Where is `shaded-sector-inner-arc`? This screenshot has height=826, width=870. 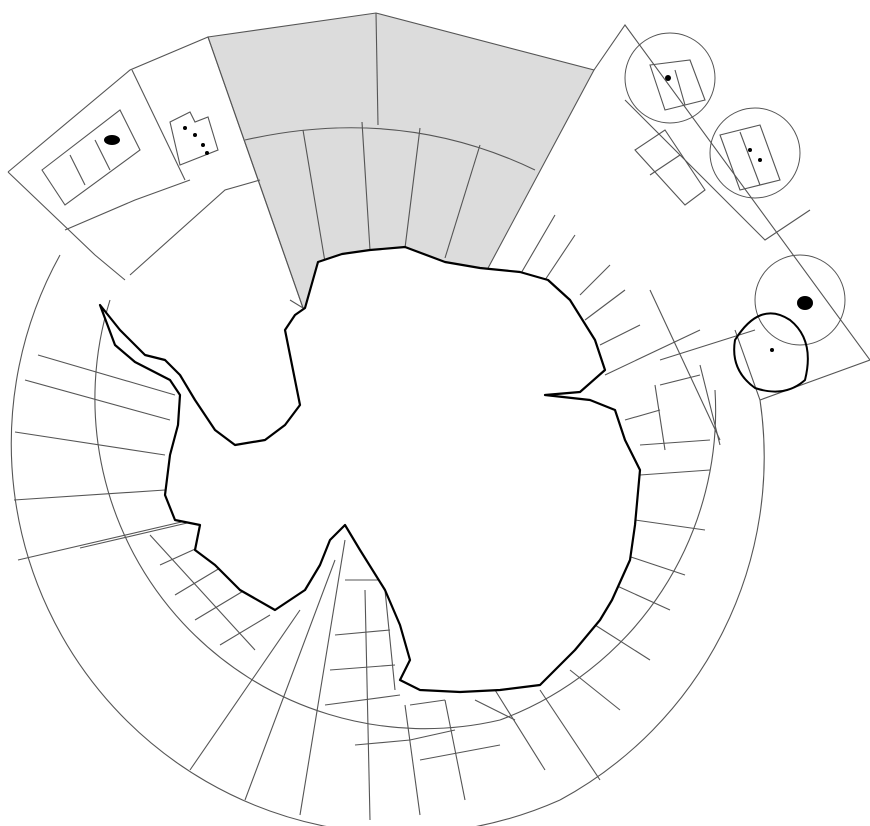
shaded-sector-inner-arc is located at coordinates (390, 149).